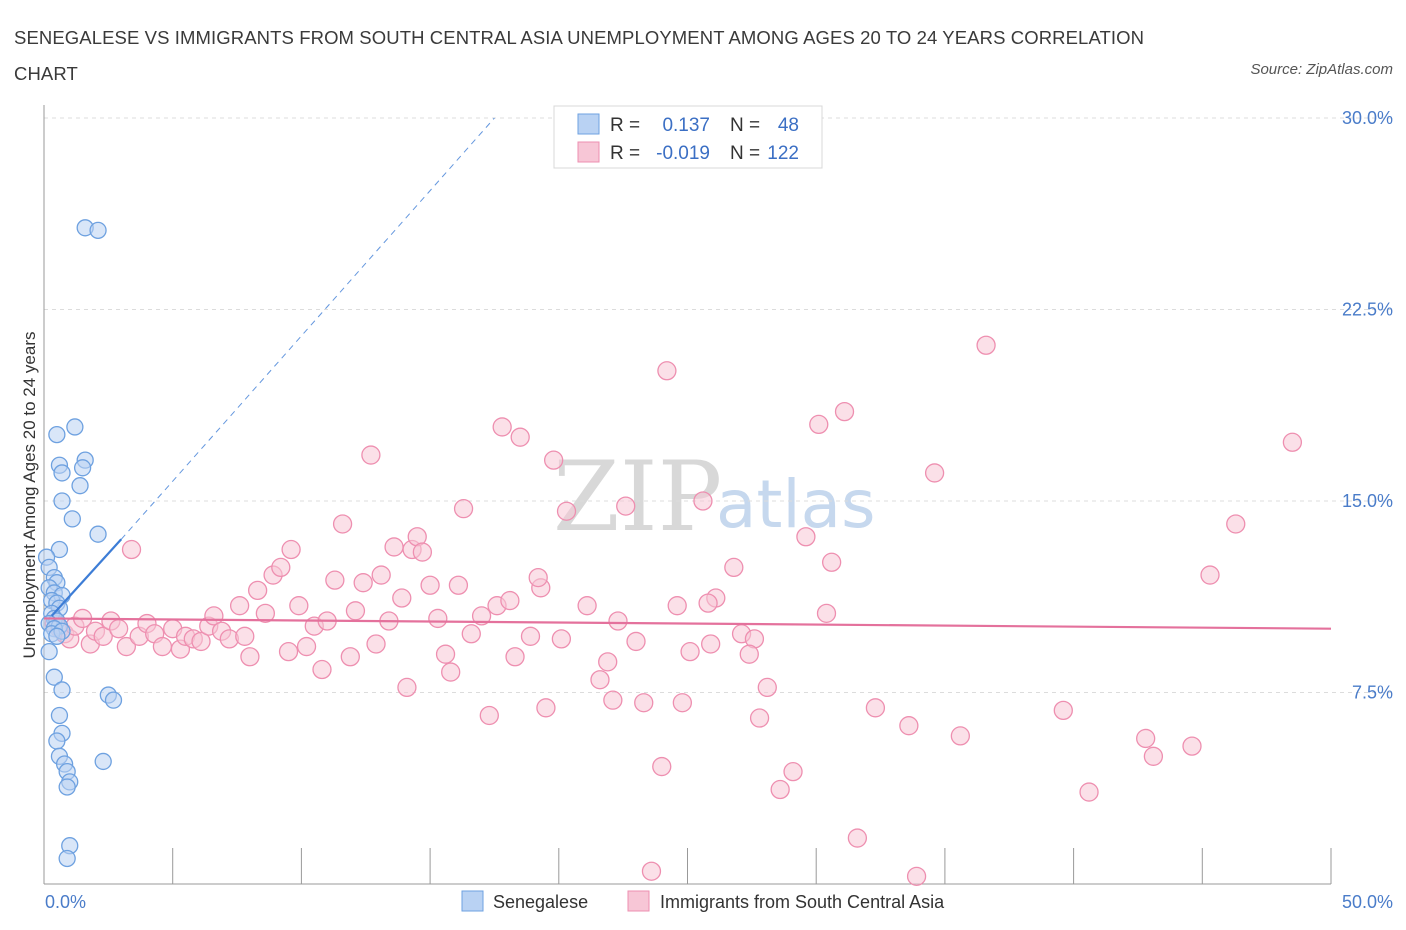 Image resolution: width=1406 pixels, height=930 pixels. What do you see at coordinates (637, 497) in the screenshot?
I see `watermark-zip: ZIP` at bounding box center [637, 497].